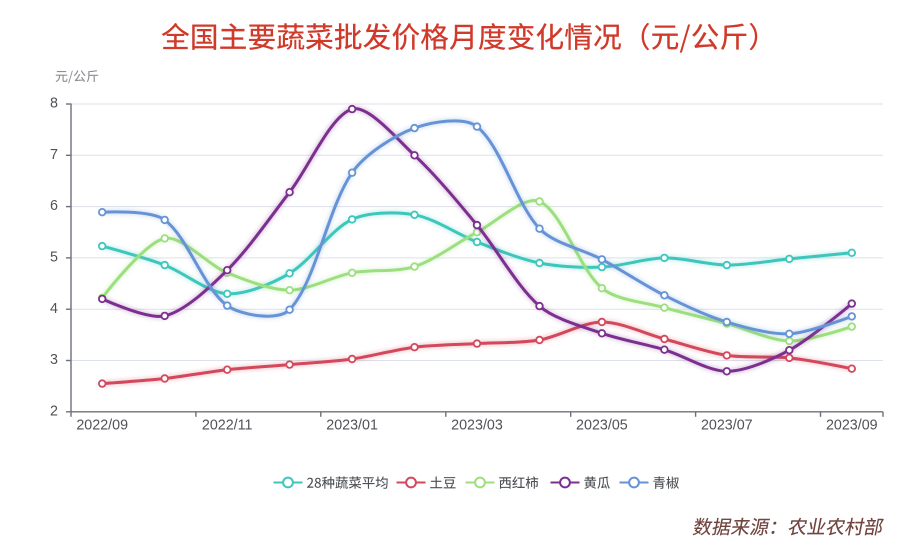 The width and height of the screenshot is (921, 555). I want to click on svg-text: 8, so click(54, 104).